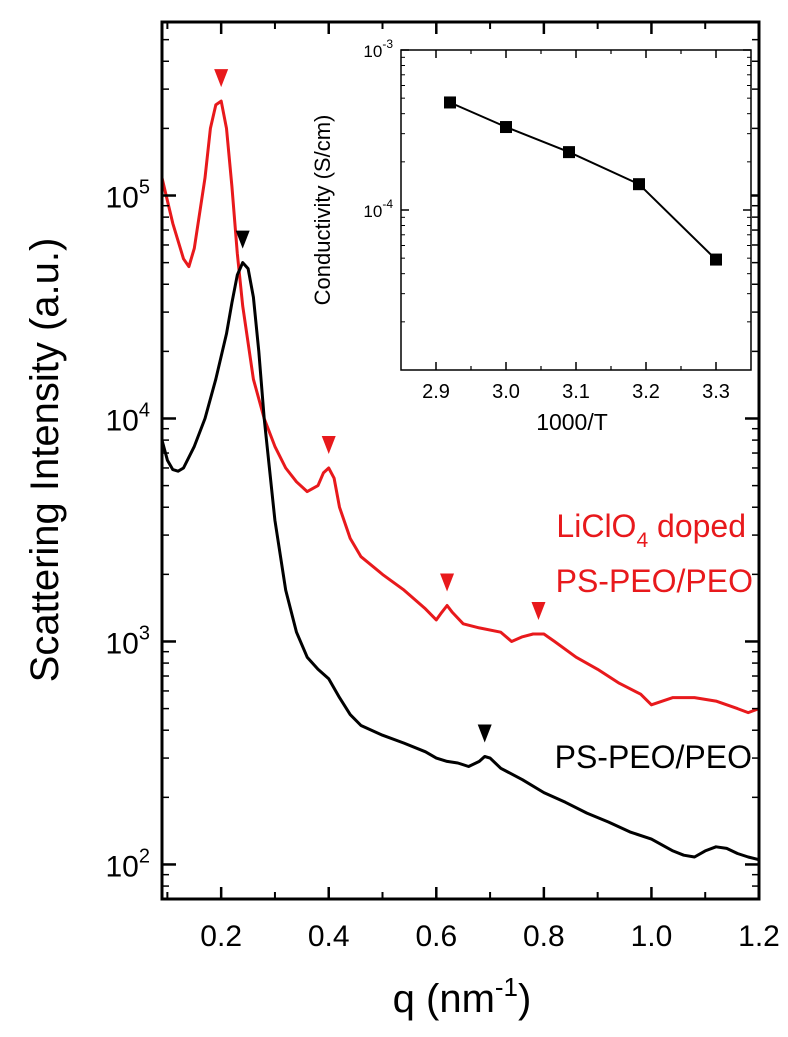 This screenshot has height=1037, width=788. What do you see at coordinates (128, 418) in the screenshot?
I see `y-tick-label: 10⁴` at bounding box center [128, 418].